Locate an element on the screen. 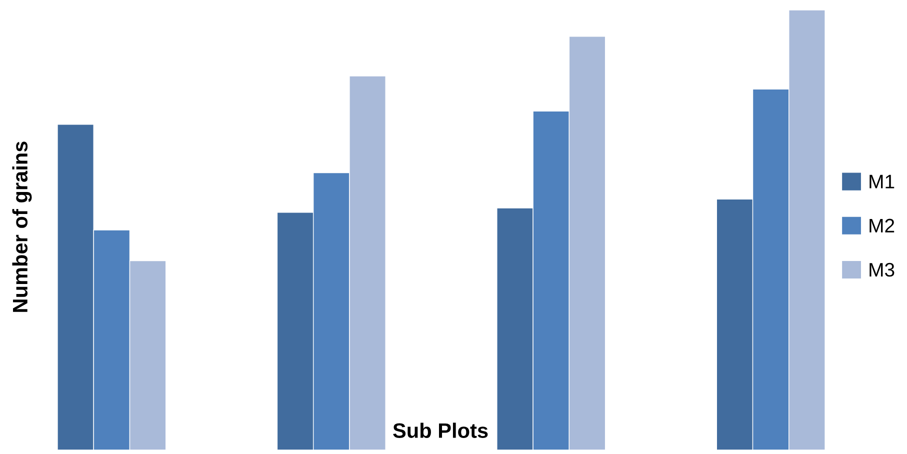  x-axis-title: Sub Plots is located at coordinates (440, 430).